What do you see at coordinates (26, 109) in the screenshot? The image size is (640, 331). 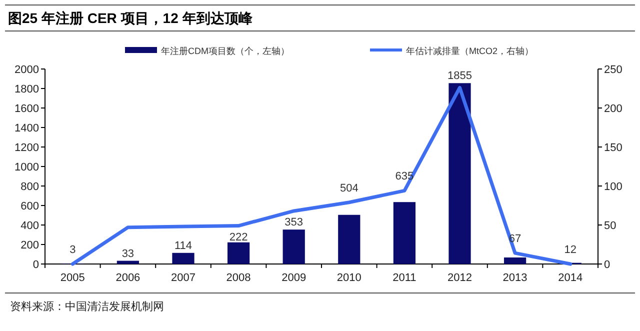 I see `y-tick-label: 1600` at bounding box center [26, 109].